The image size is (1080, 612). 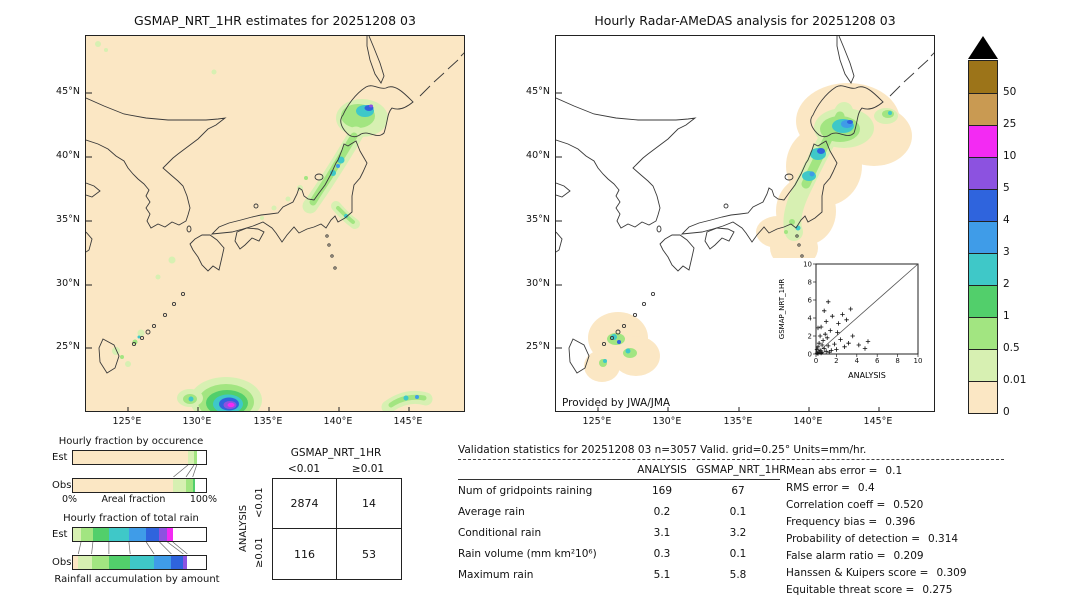 I want to click on occurrence-obs-label: Obs, so click(x=62, y=485).